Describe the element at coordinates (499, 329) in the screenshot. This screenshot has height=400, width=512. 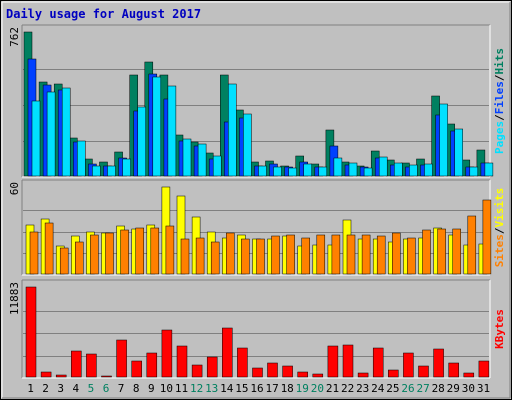
I see `legend-kbytes: KBytes` at that location.